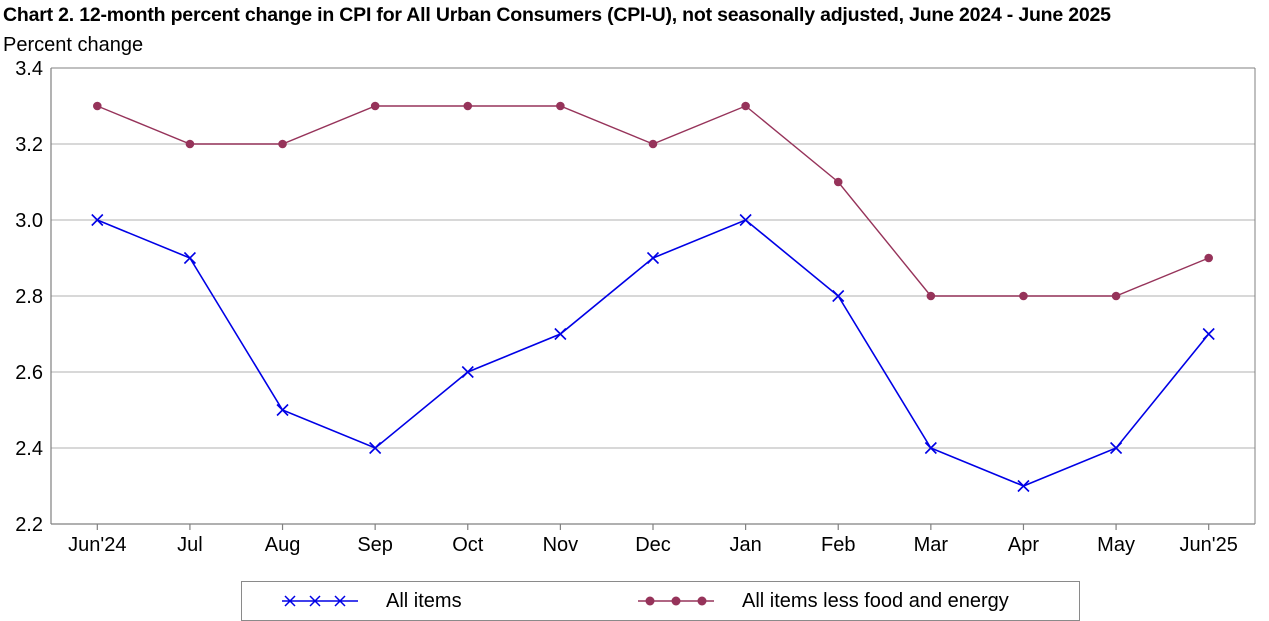 The image size is (1269, 621). Describe the element at coordinates (1116, 545) in the screenshot. I see `x-tick-label: May` at that location.